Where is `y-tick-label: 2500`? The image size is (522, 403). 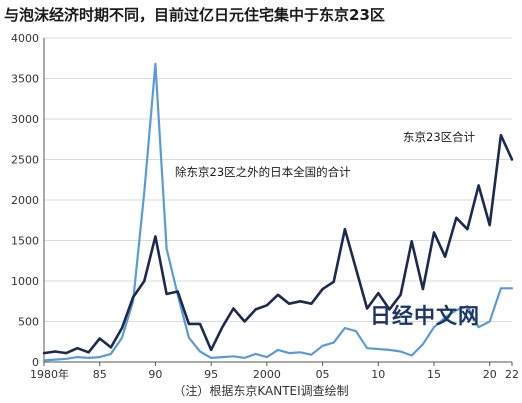 y-tick-label: 2500 is located at coordinates (25, 160).